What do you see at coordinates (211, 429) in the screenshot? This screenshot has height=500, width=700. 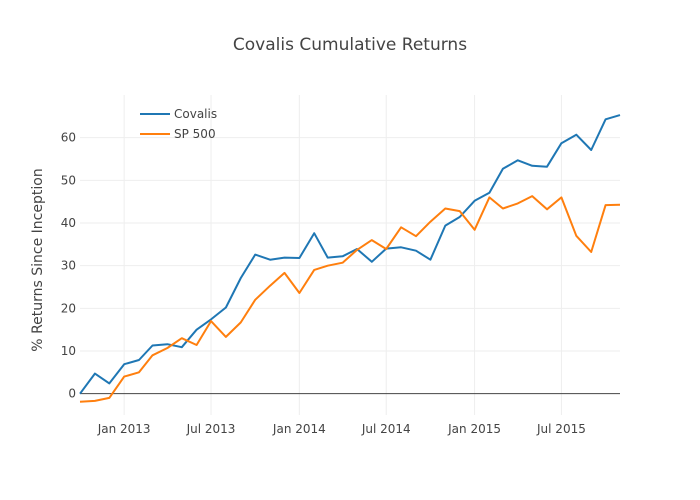 I see `x-tick-label: Jul 2013` at bounding box center [211, 429].